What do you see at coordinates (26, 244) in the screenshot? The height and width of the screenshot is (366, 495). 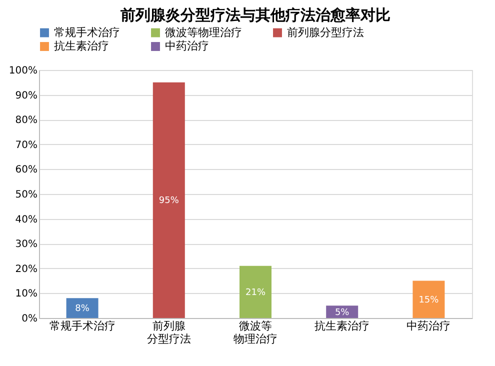 I see `y-tick-label: 30%` at bounding box center [26, 244].